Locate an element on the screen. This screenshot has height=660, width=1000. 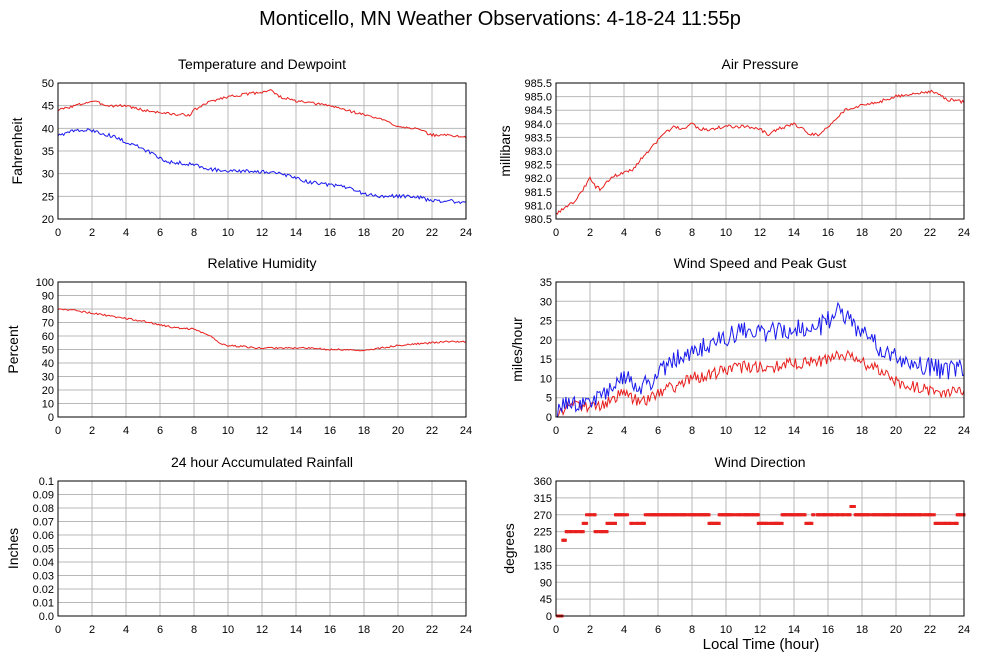
y-tick-label: 360 is located at coordinates (543, 482).